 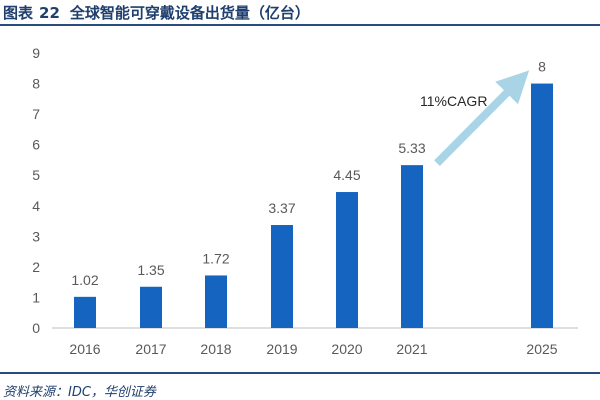 What do you see at coordinates (541, 349) in the screenshot?
I see `x-tick-label: 2025` at bounding box center [541, 349].